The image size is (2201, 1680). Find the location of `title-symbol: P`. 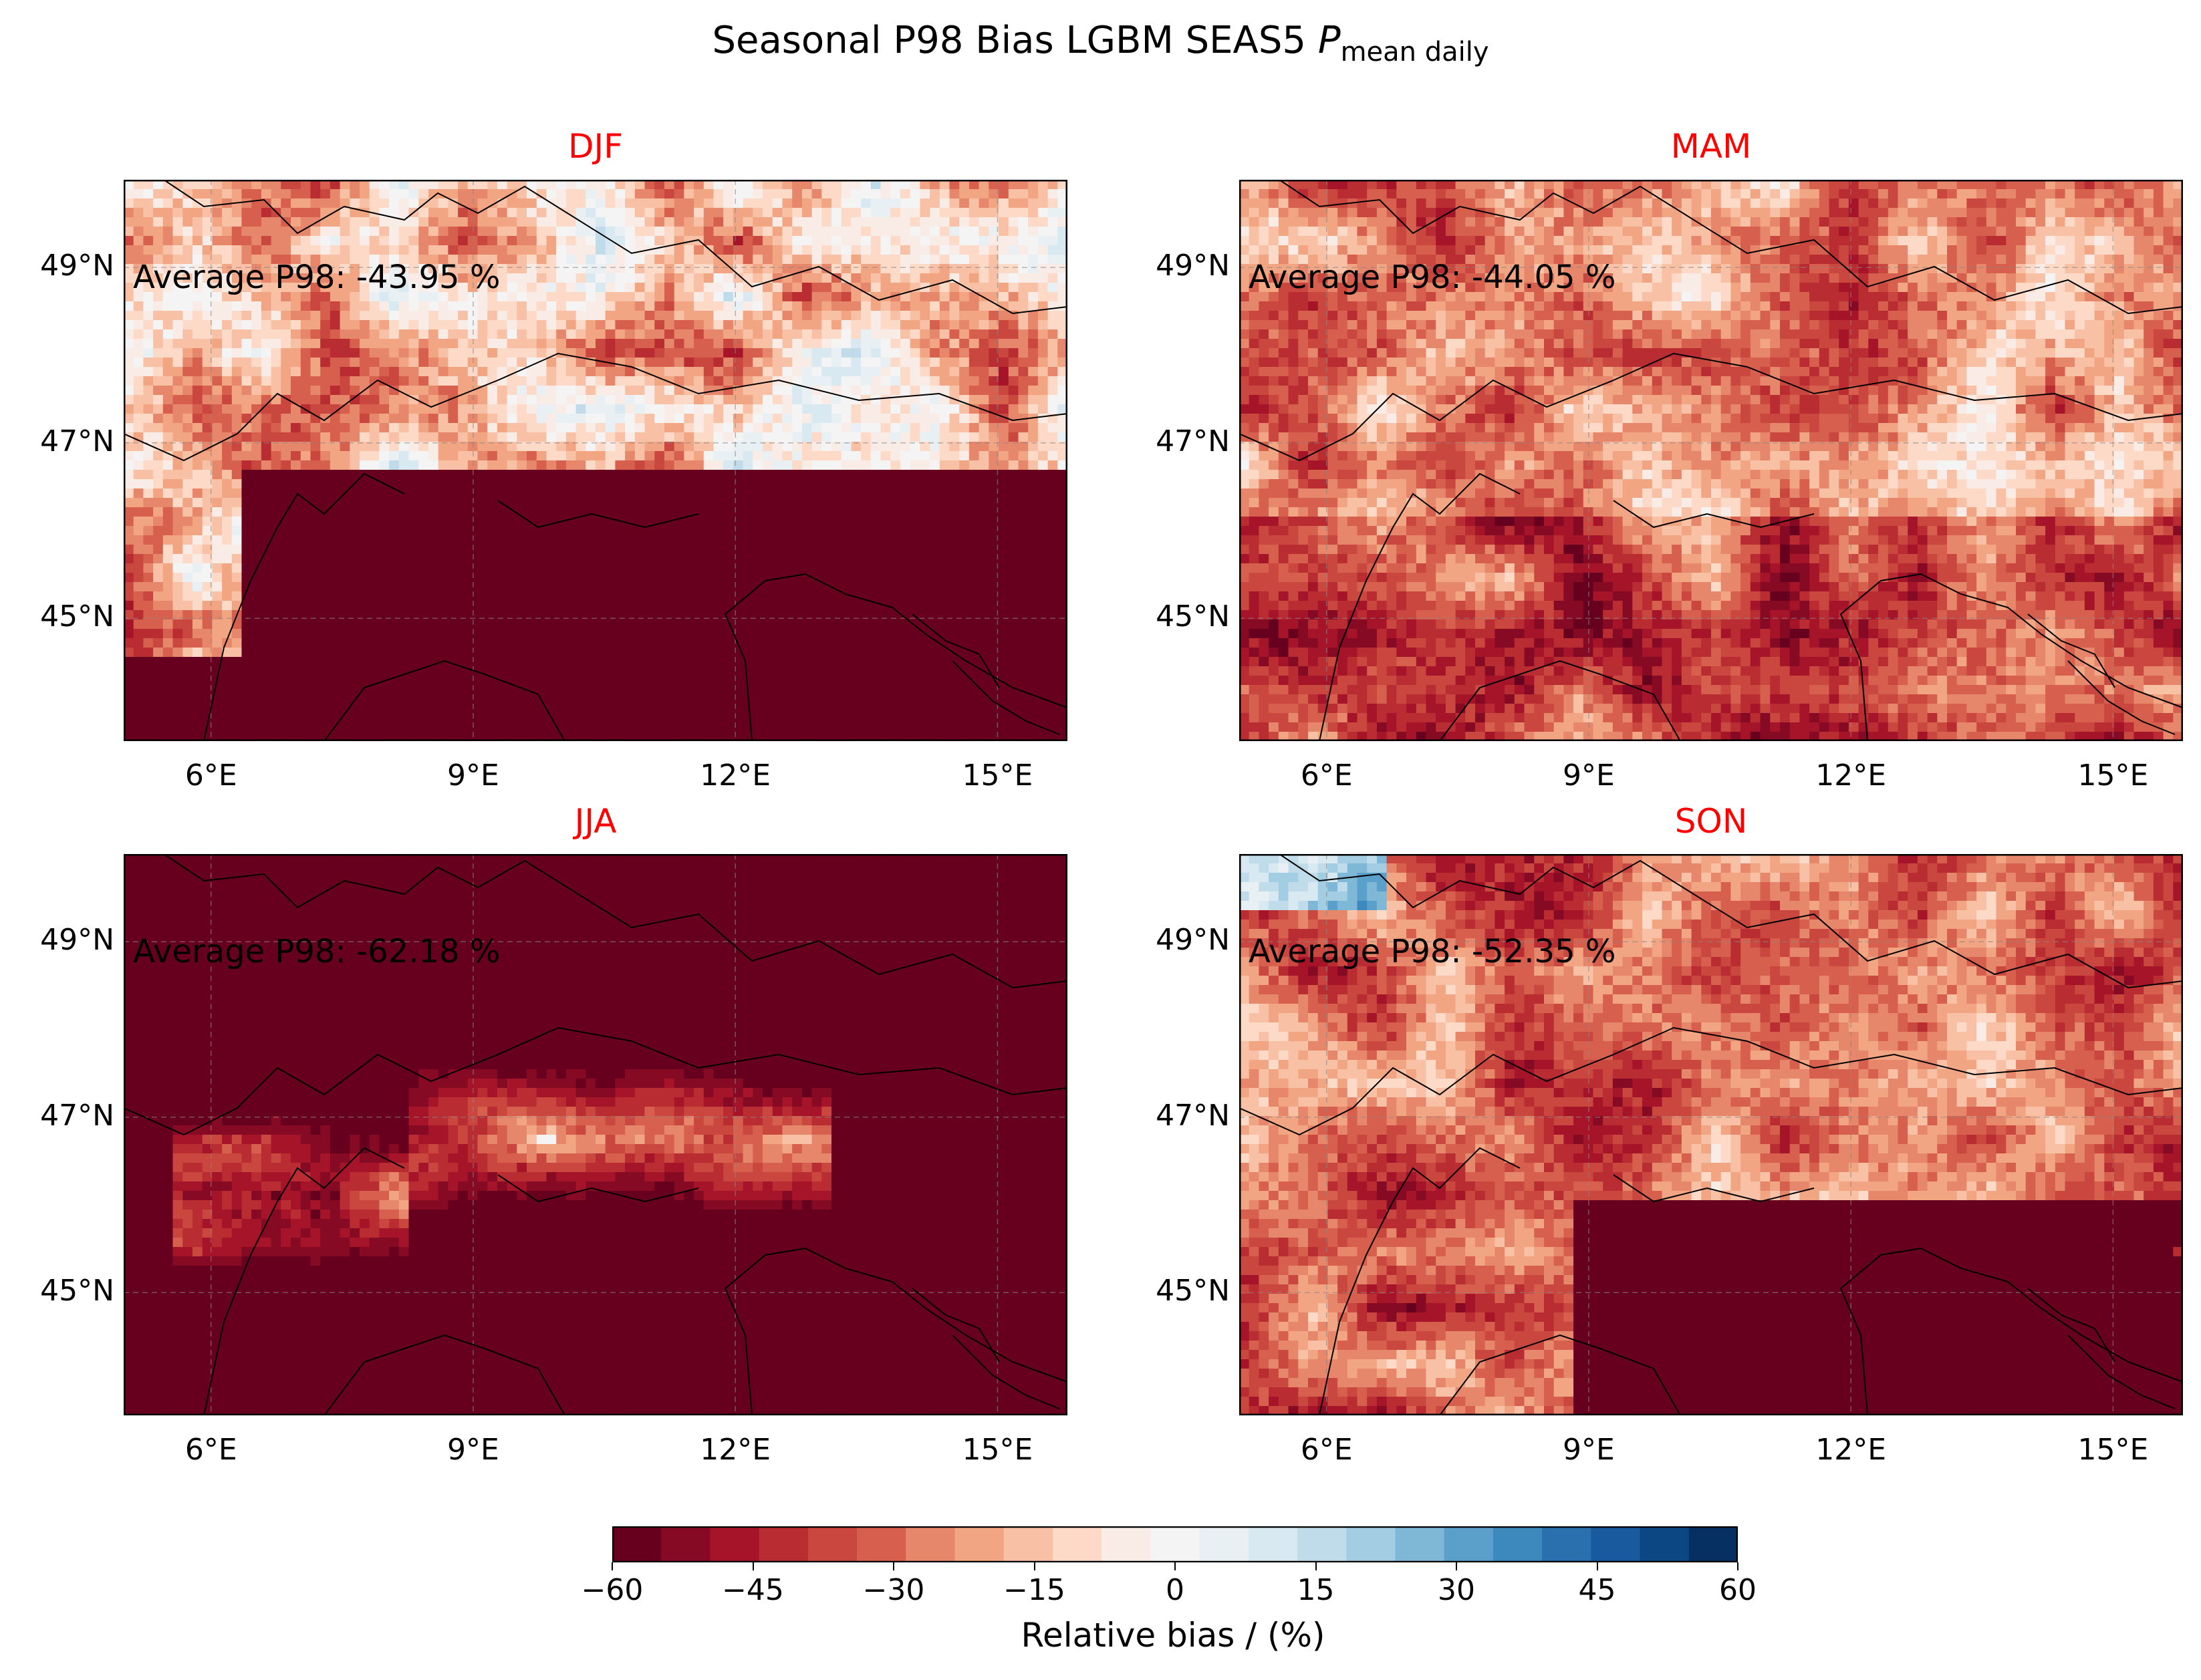

title-symbol: P is located at coordinates (1330, 40).